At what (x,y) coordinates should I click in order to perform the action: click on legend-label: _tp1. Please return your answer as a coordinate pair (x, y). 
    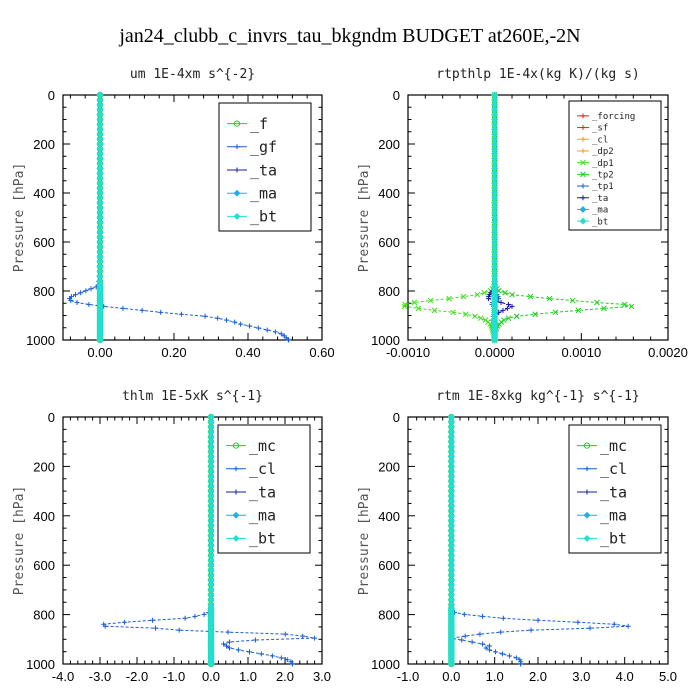
    Looking at the image, I should click on (603, 187).